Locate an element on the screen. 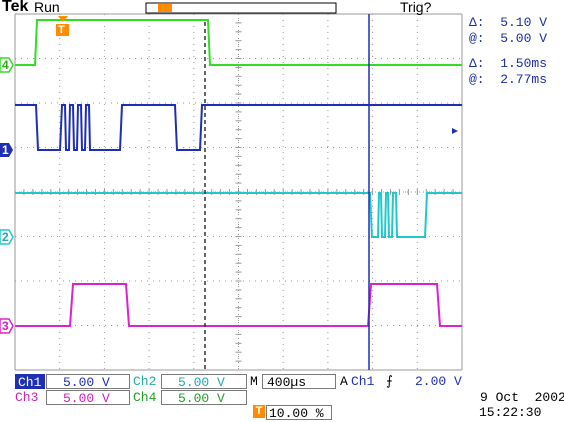 This screenshot has height=422, width=564. voltage-delta-readout: Δ: 5.10 V is located at coordinates (508, 22).